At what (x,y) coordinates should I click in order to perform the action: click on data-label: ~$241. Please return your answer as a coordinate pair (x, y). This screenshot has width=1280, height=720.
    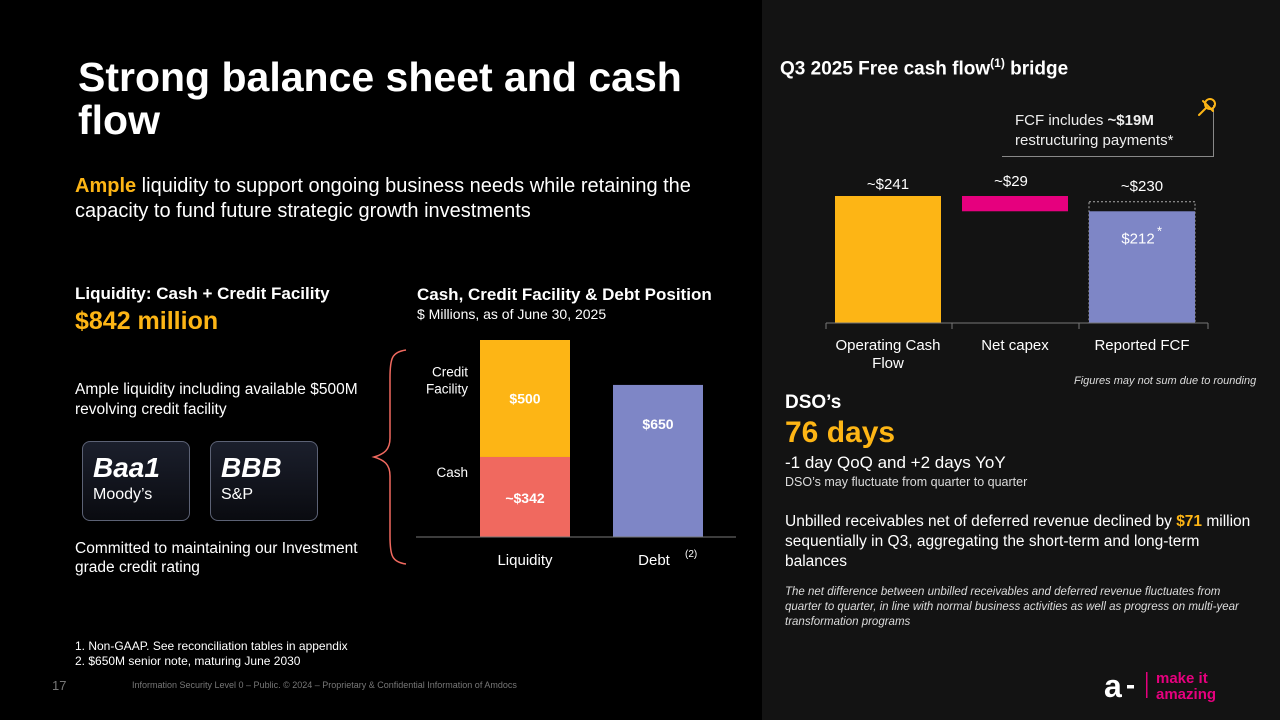
    Looking at the image, I should click on (888, 184).